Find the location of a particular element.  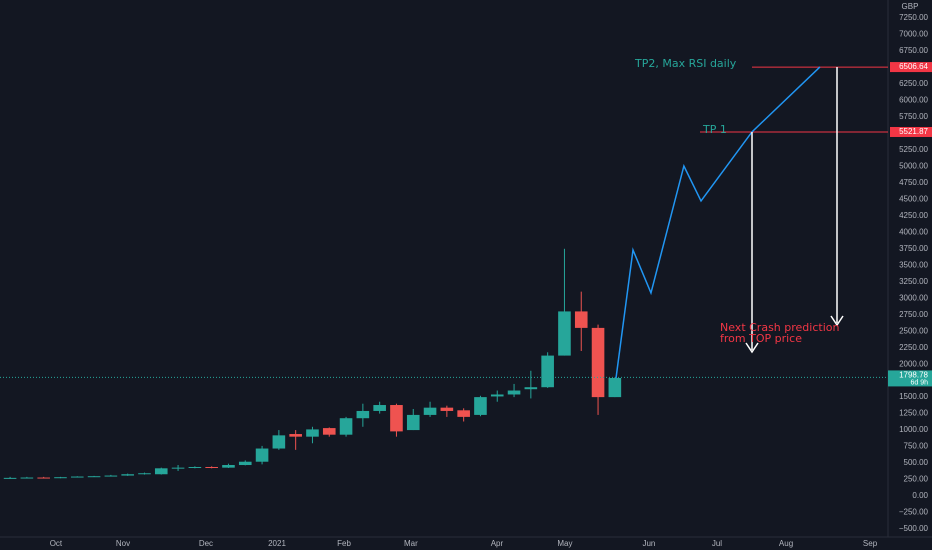

y-tick-label: 4500.00 is located at coordinates (913, 198).